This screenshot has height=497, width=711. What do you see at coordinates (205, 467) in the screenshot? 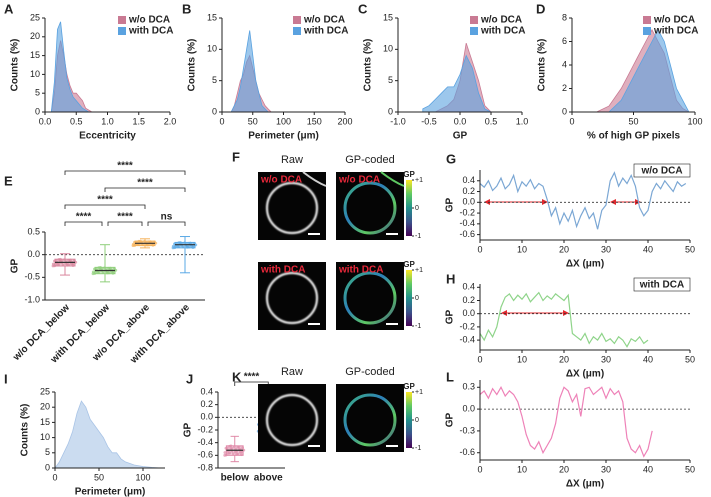
I see `y-tick-label: -0.8` at bounding box center [205, 467].